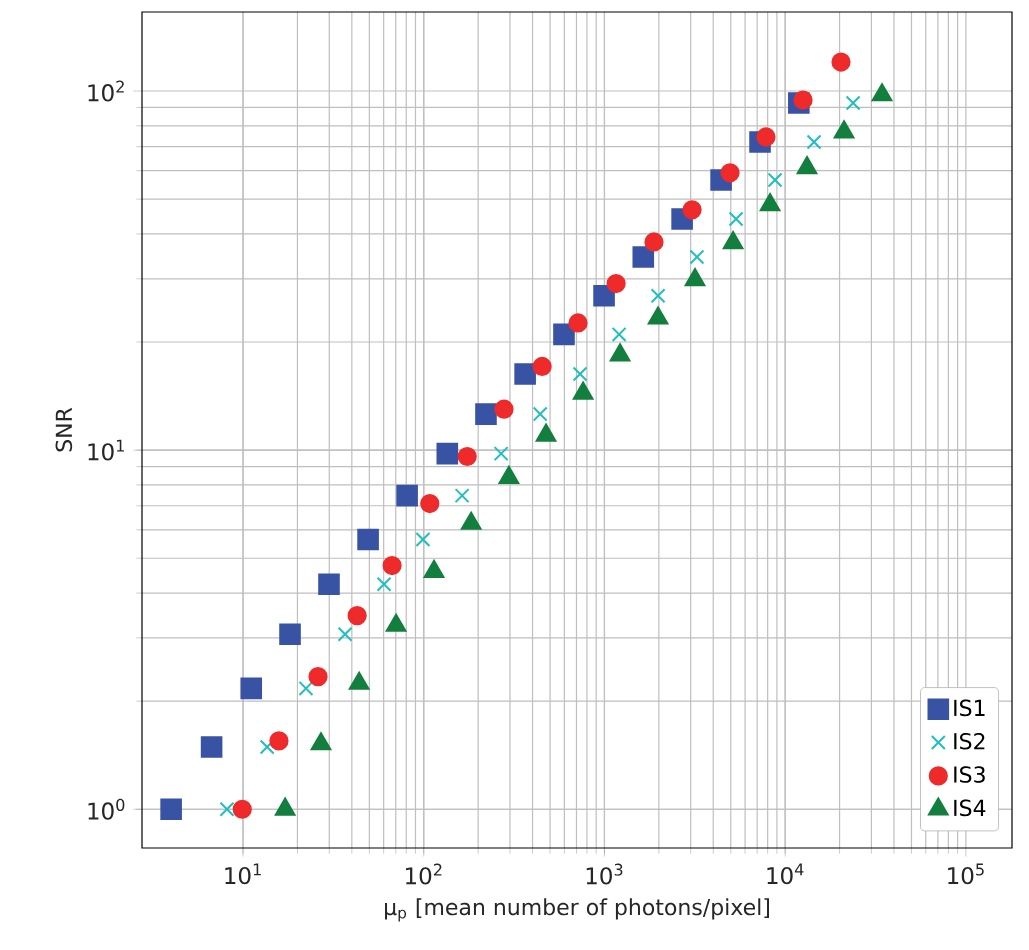 This screenshot has width=1029, height=950. I want to click on x-tick-label: 10$^{2}$, so click(424, 874).